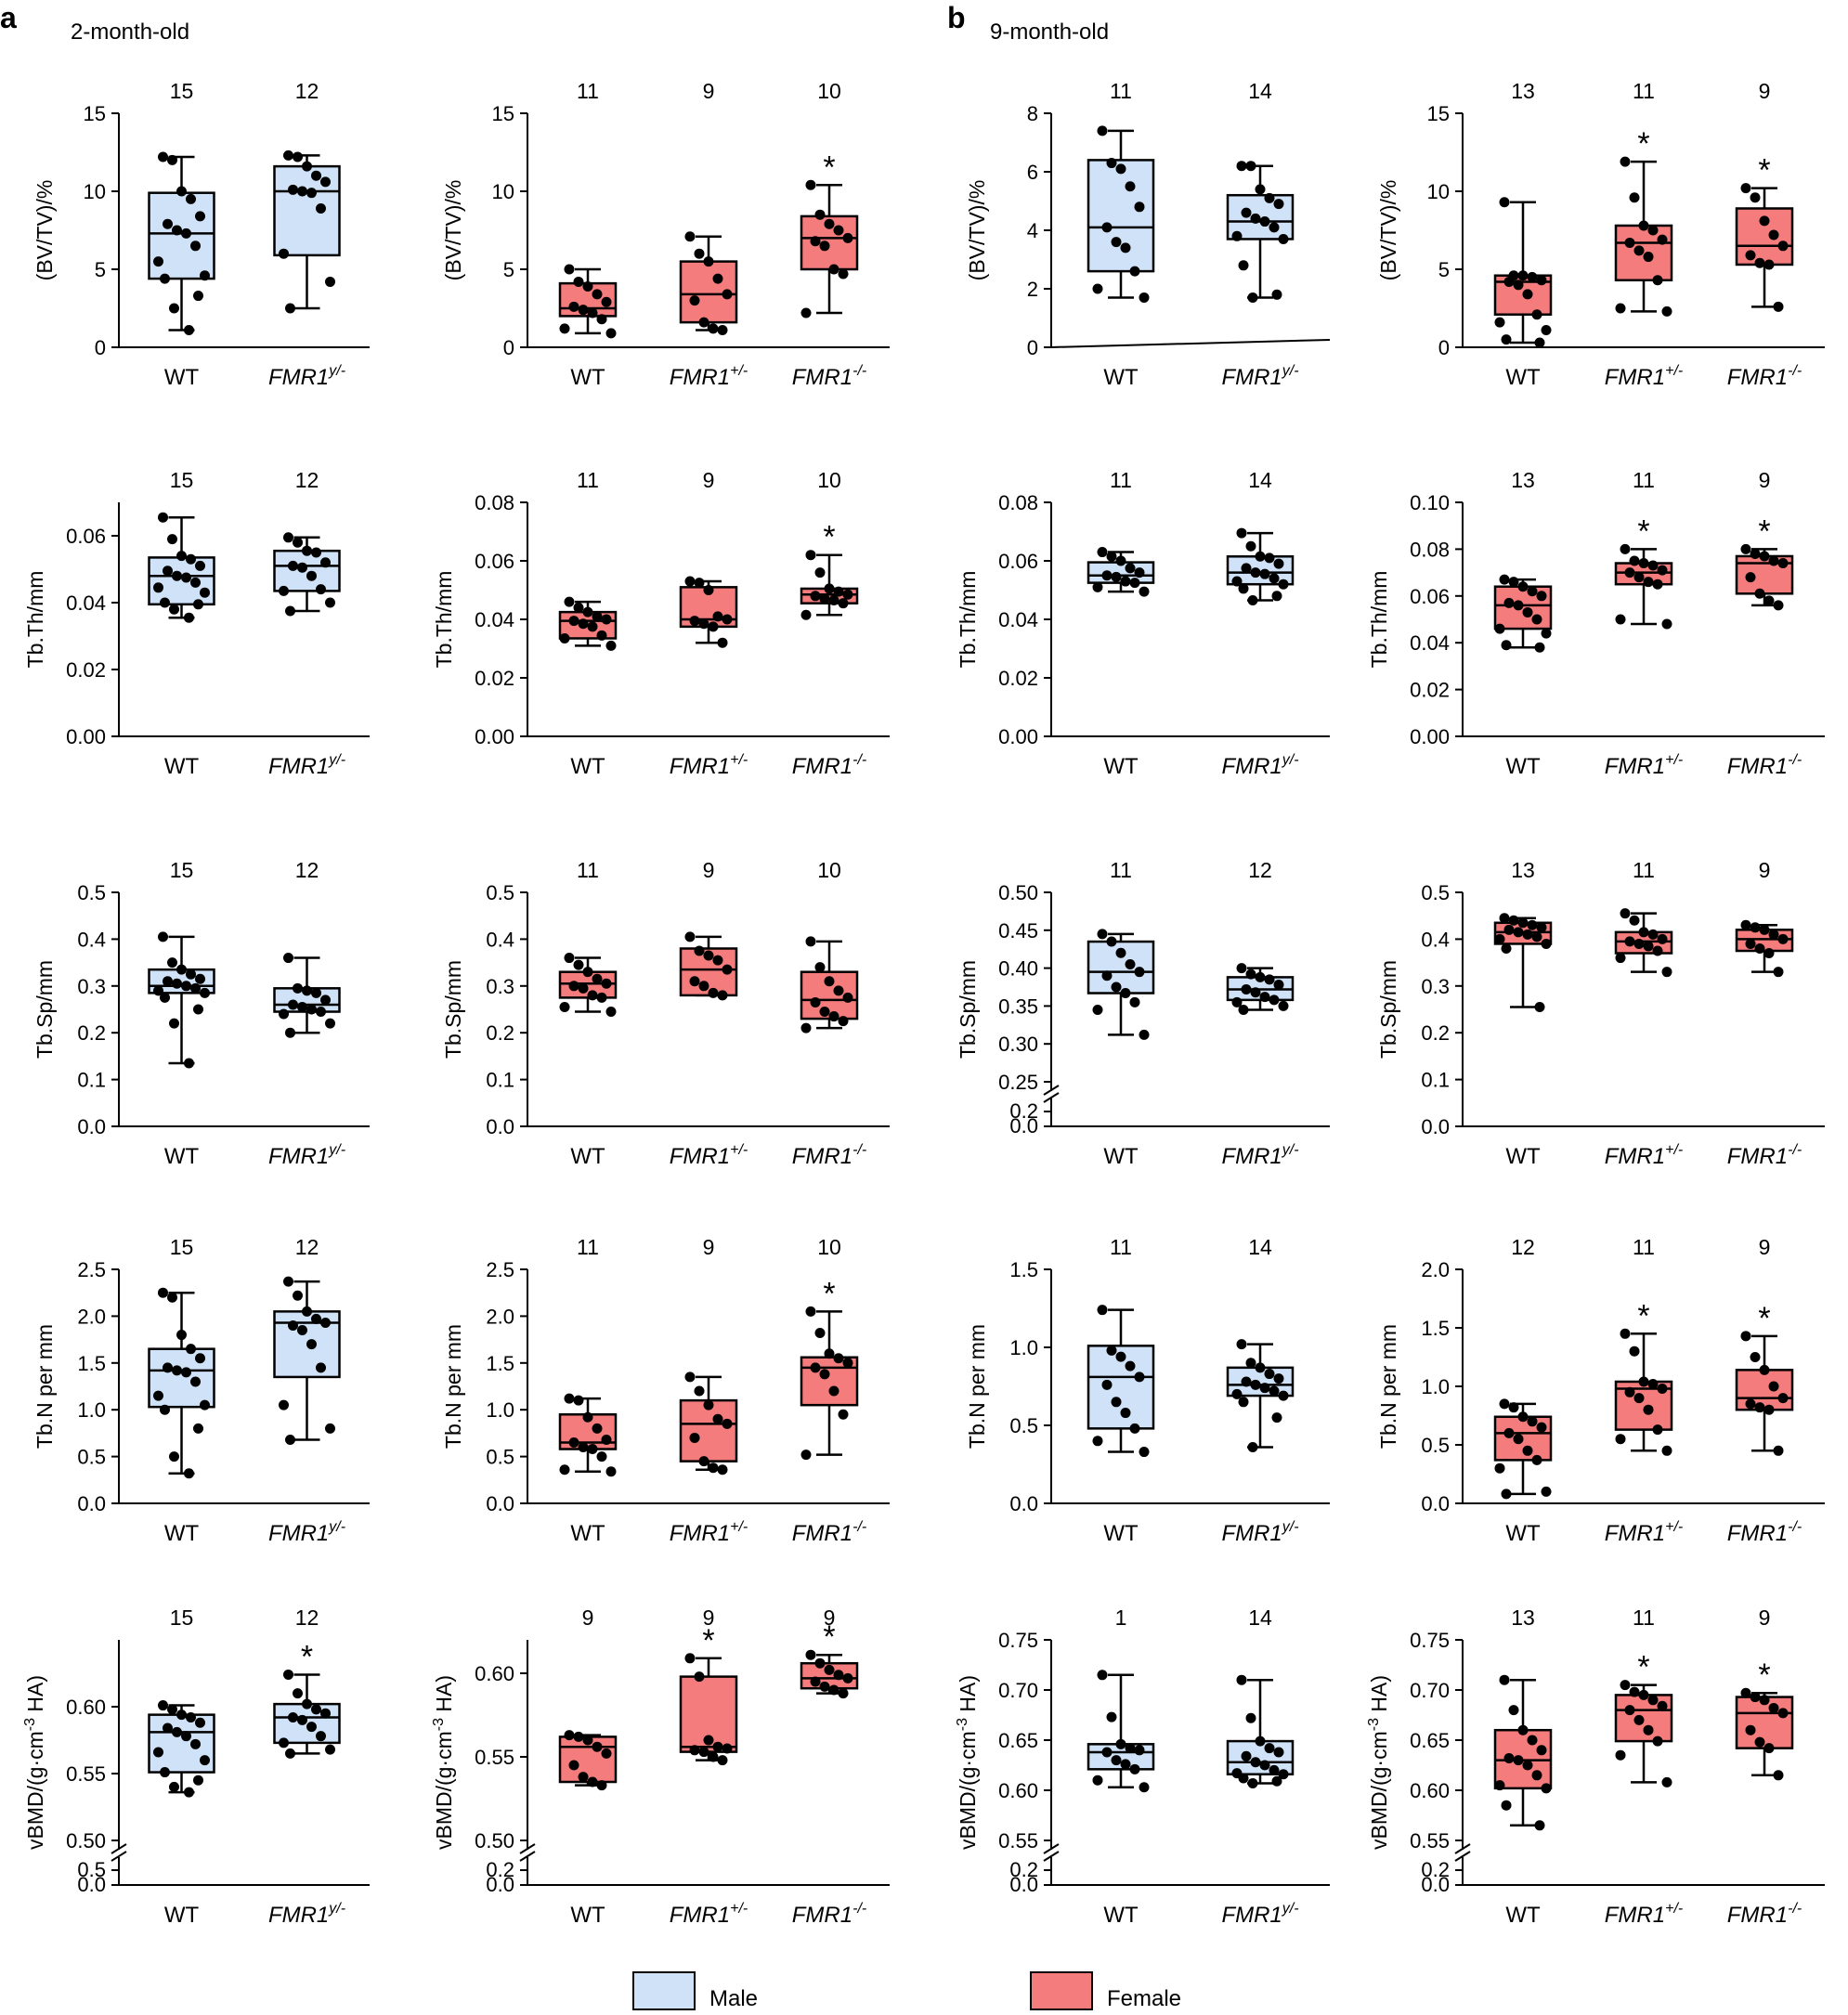 The height and width of the screenshot is (2015, 1848). Describe the element at coordinates (1644, 623) in the screenshot. I see `group-fmr1-+-: 11 * FMR1+/-` at that location.